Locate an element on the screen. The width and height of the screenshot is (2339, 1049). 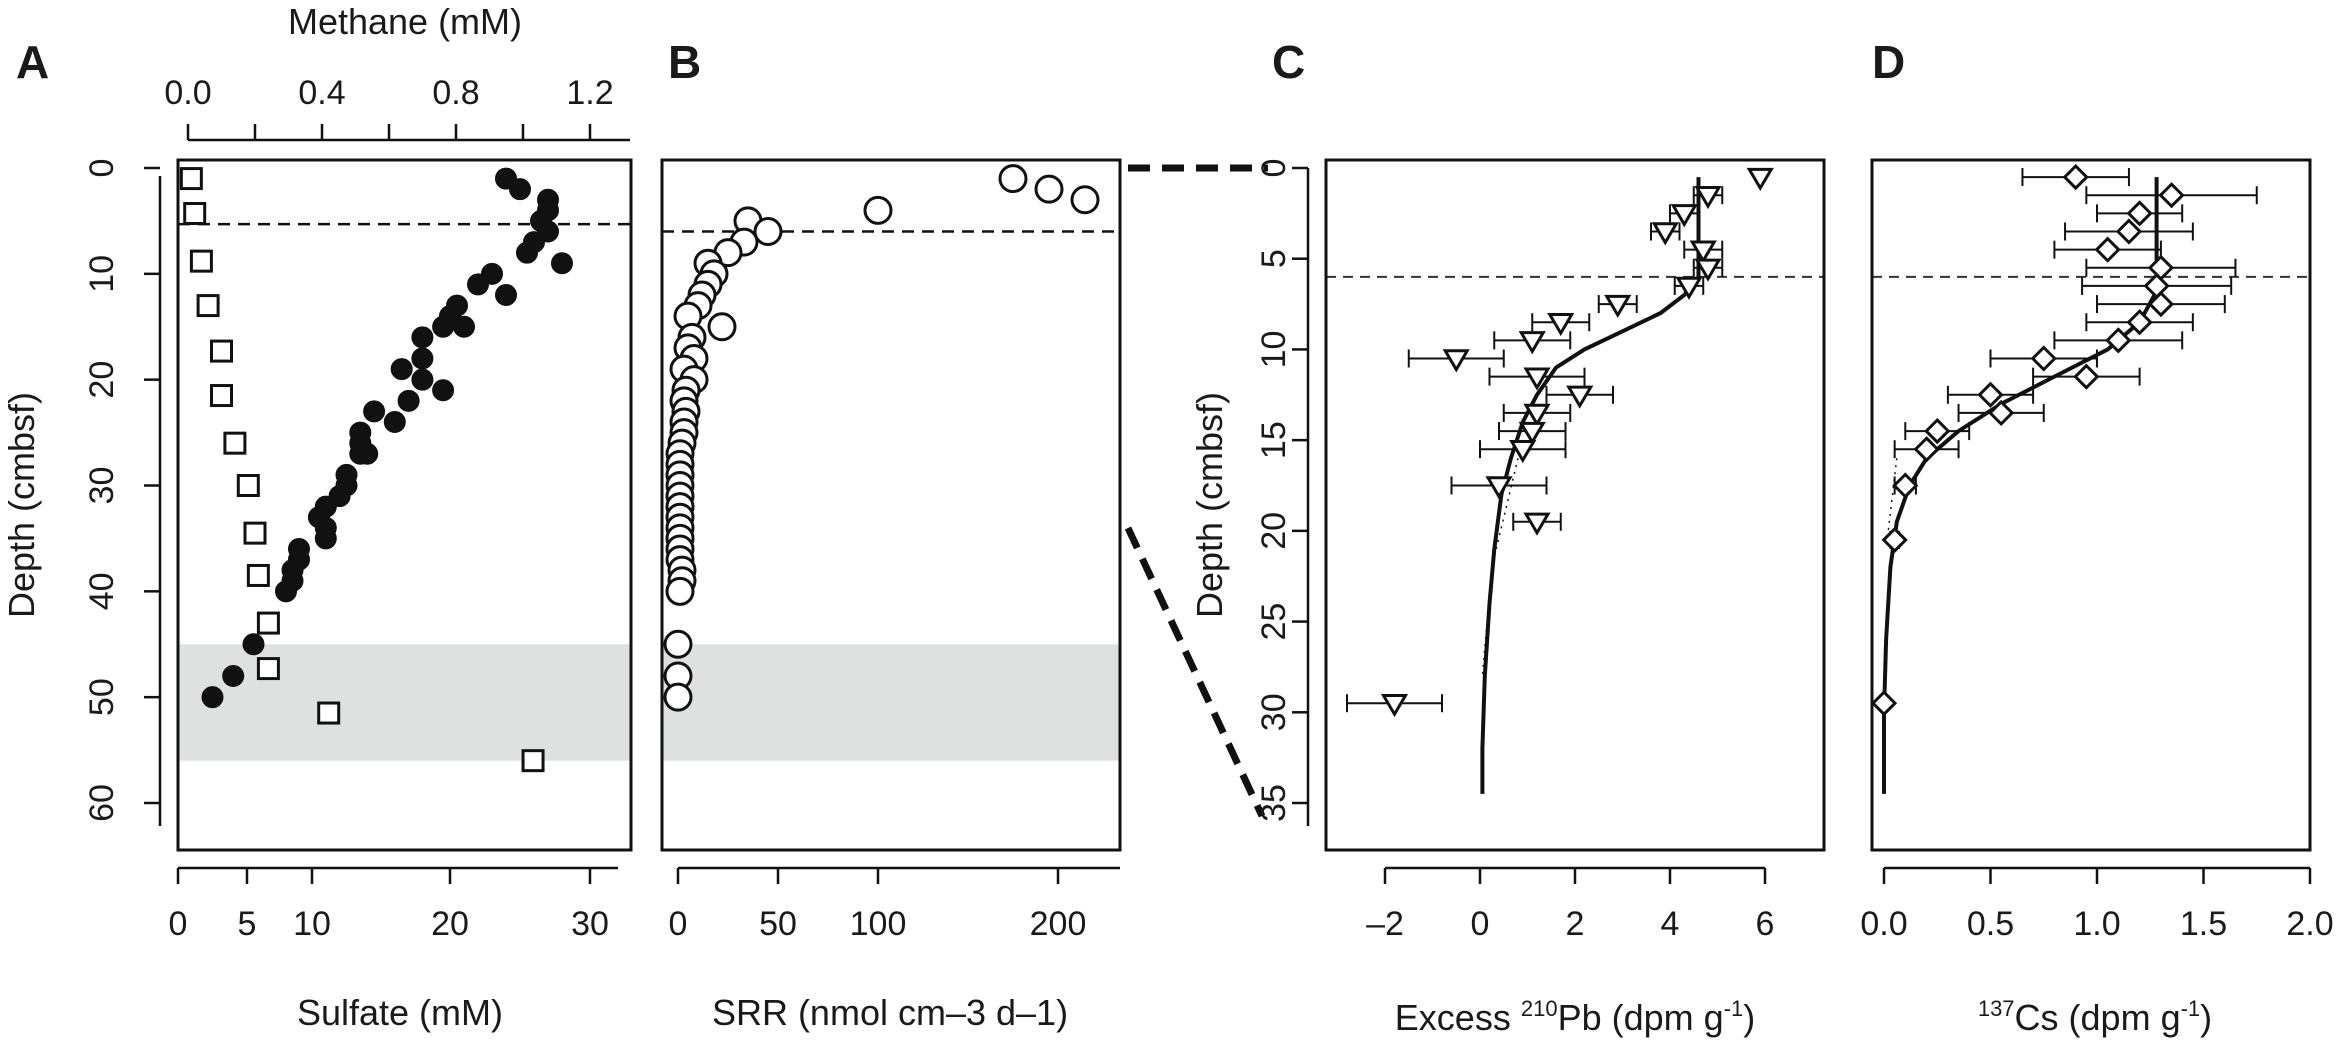
depth-axis-c-ticks: 0 5 10 15 20 25 30 35 is located at coordinates (1281, 490).